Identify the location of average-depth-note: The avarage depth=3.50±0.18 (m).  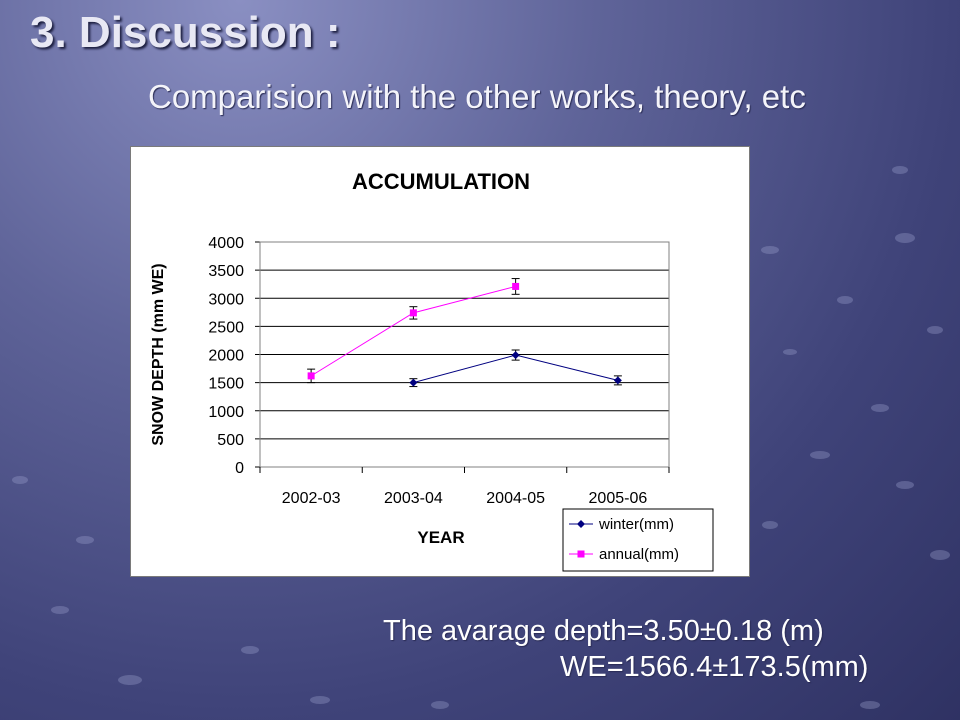
(603, 631).